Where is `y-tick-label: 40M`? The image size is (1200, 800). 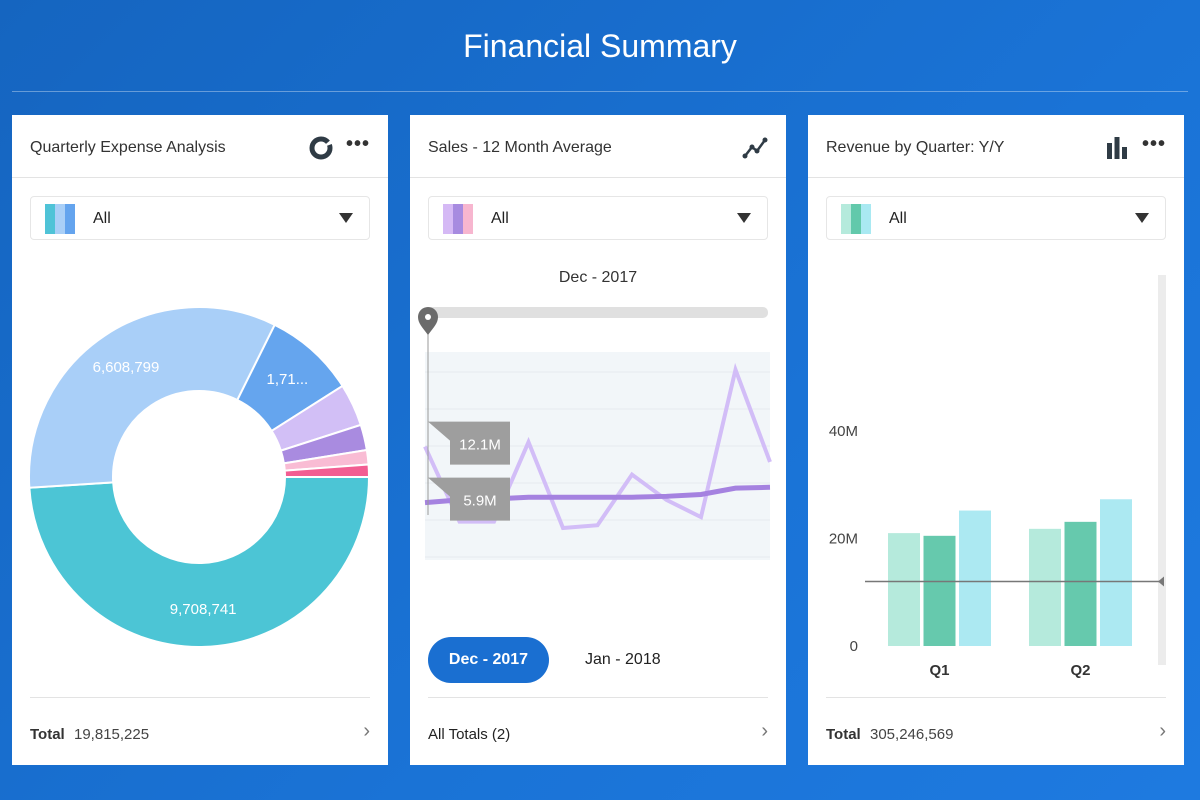 y-tick-label: 40M is located at coordinates (843, 431).